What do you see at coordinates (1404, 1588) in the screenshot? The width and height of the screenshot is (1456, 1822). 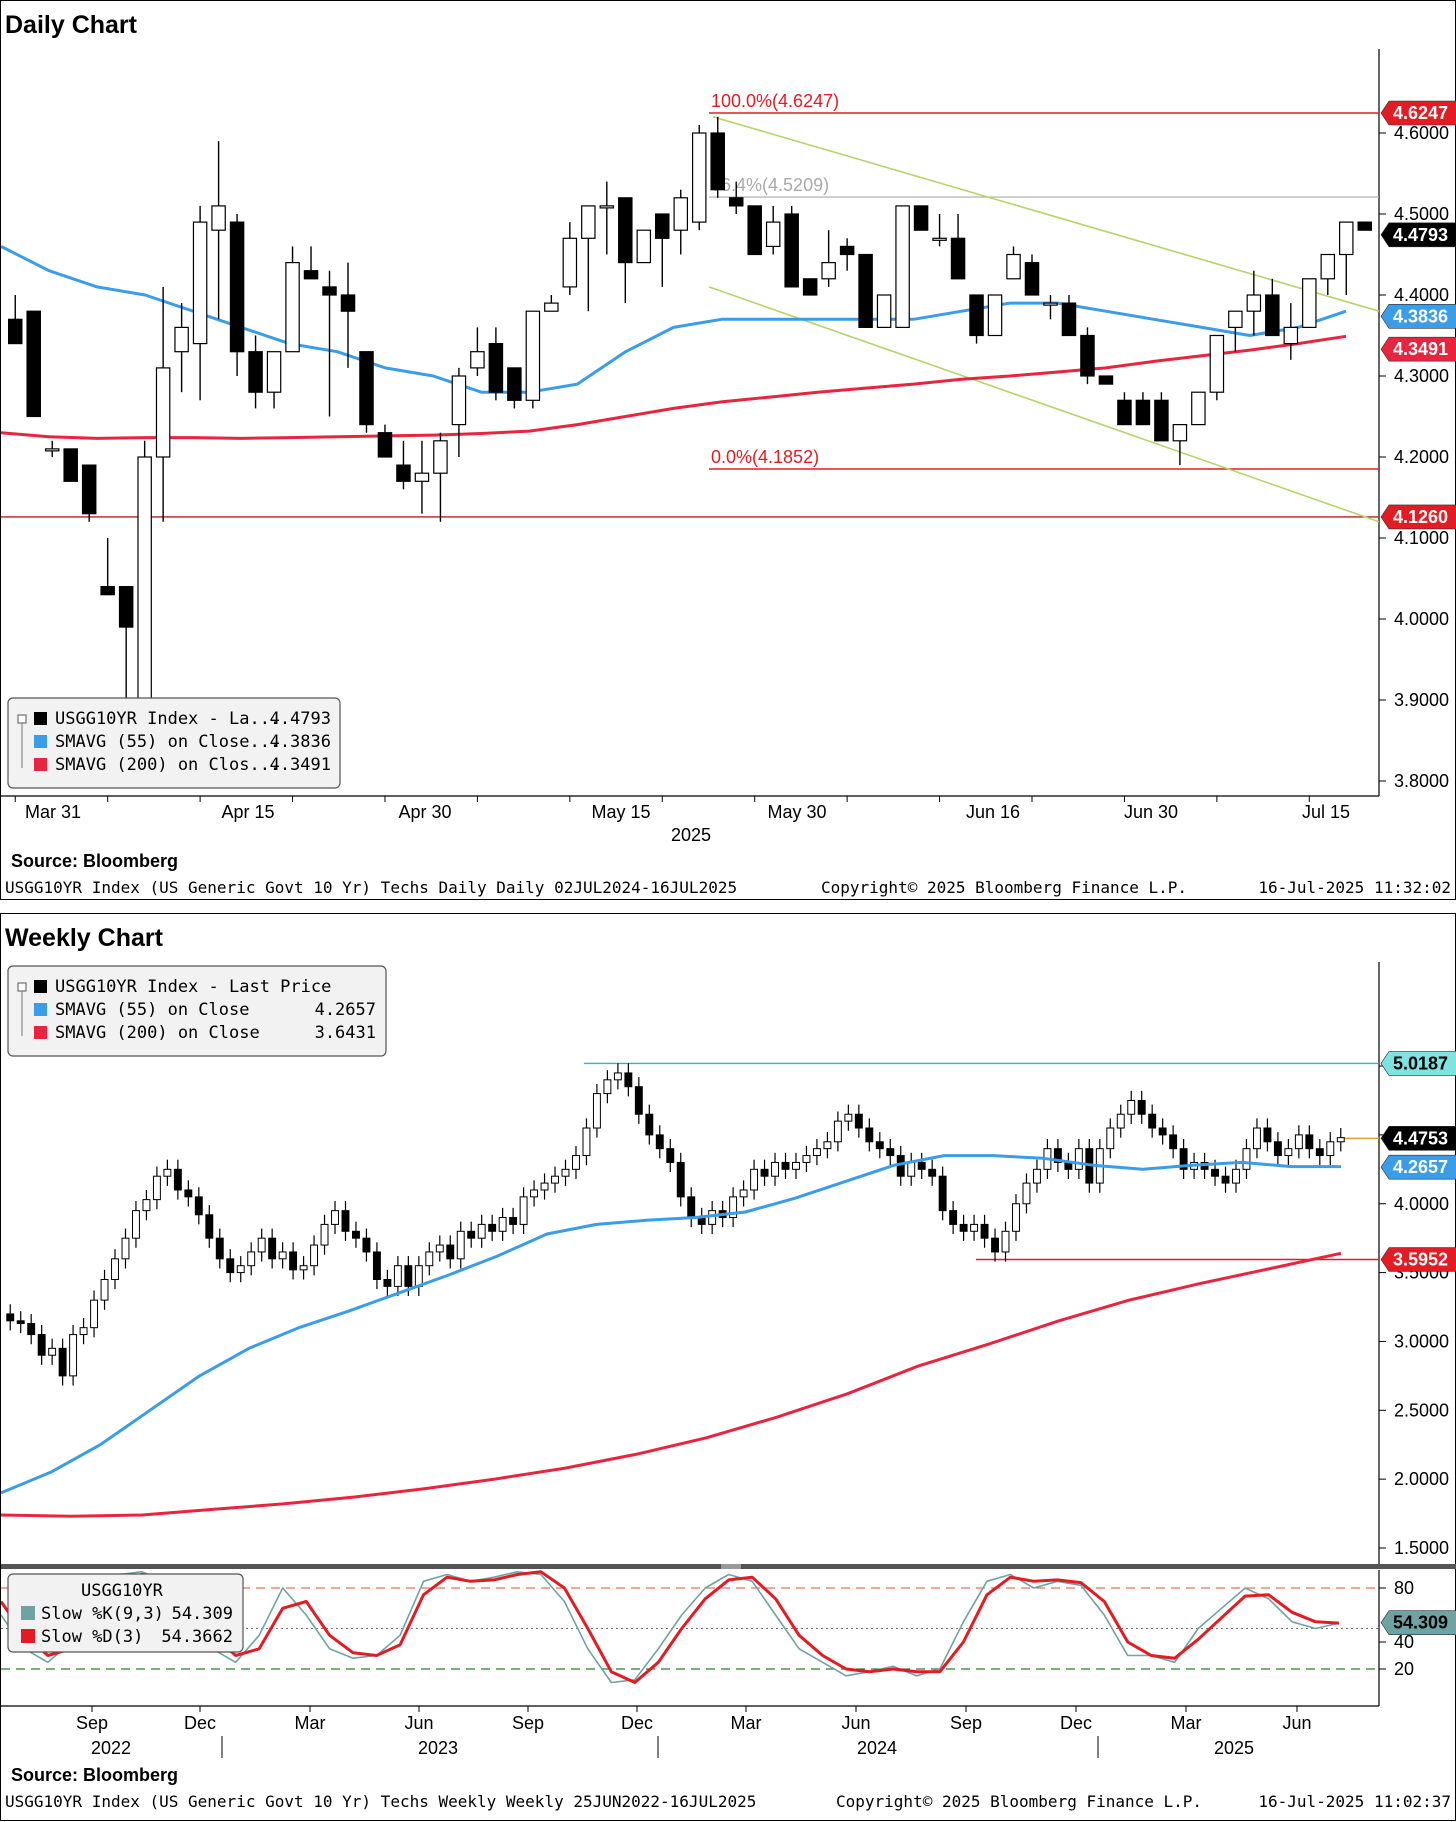 I see `stoch-y-tick-label: 80` at bounding box center [1404, 1588].